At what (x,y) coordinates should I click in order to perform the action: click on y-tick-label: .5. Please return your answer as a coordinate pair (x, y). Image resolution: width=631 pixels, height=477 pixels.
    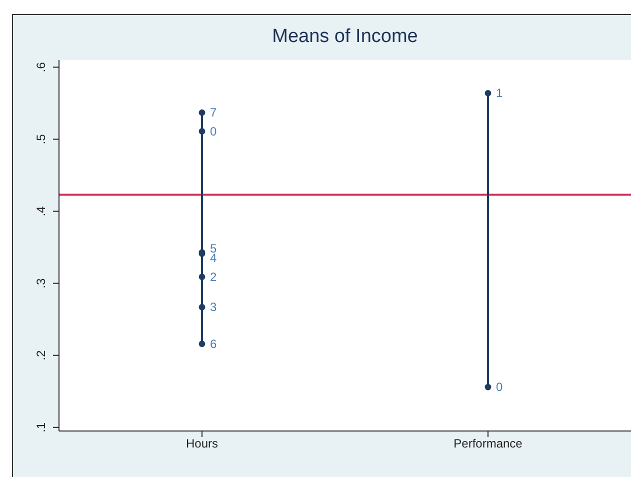
    Looking at the image, I should click on (41, 139).